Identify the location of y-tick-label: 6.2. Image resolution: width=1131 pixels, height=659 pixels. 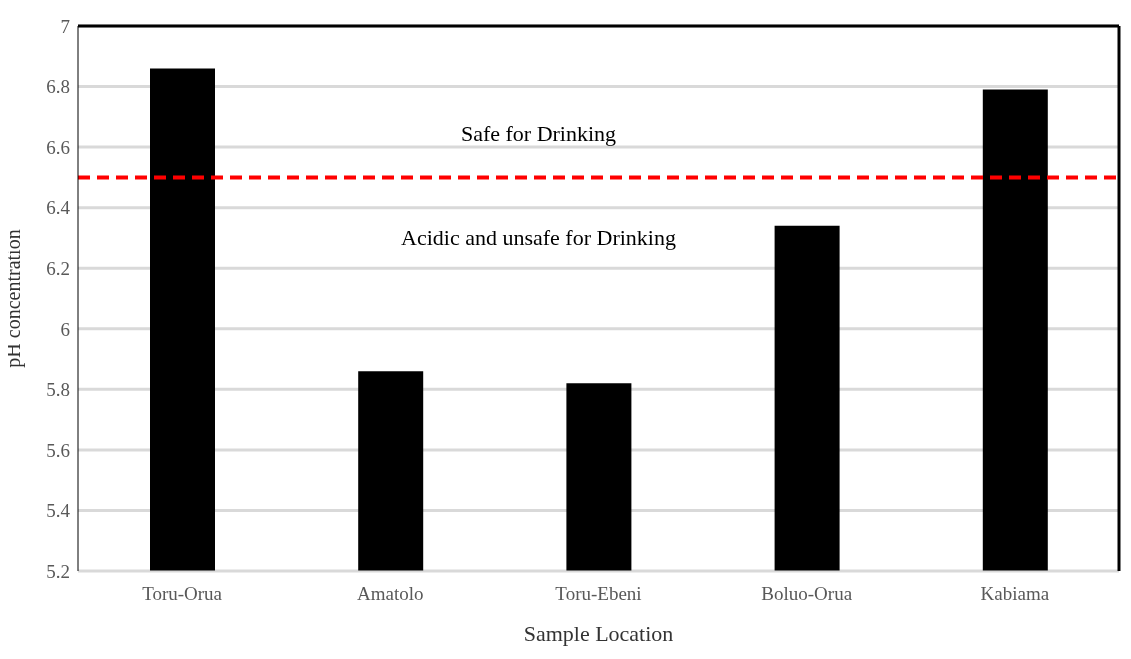
(58, 268).